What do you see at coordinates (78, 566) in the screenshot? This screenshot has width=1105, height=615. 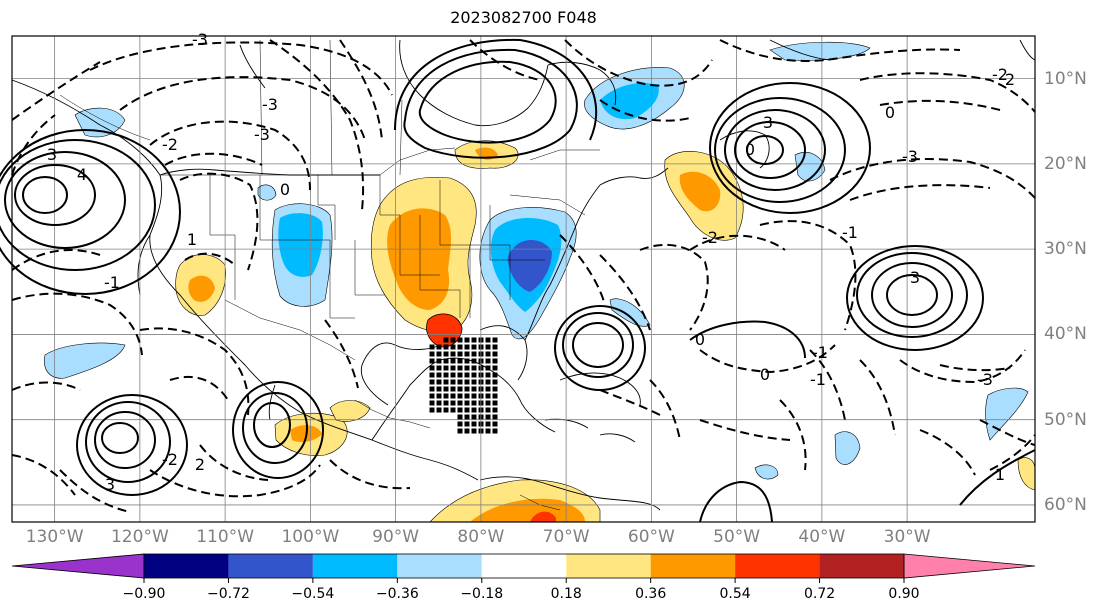 I see `colorbar-min-extension` at bounding box center [78, 566].